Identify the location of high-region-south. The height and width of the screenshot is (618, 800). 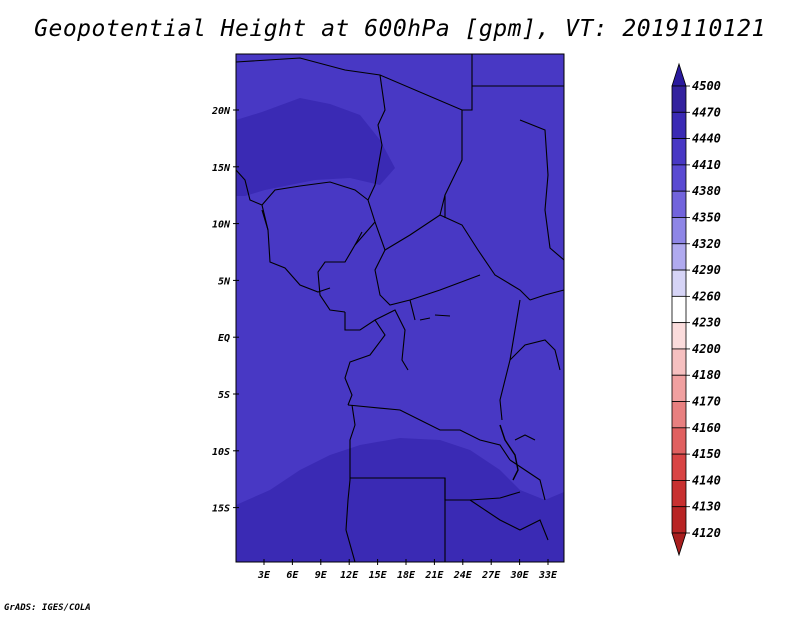
(400, 500).